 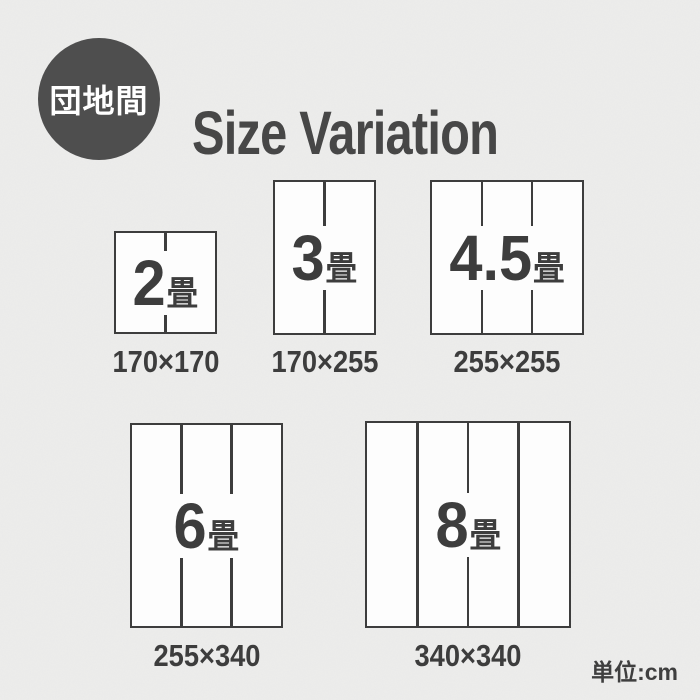 I want to click on room-dimensions: 255×340, so click(x=207, y=655).